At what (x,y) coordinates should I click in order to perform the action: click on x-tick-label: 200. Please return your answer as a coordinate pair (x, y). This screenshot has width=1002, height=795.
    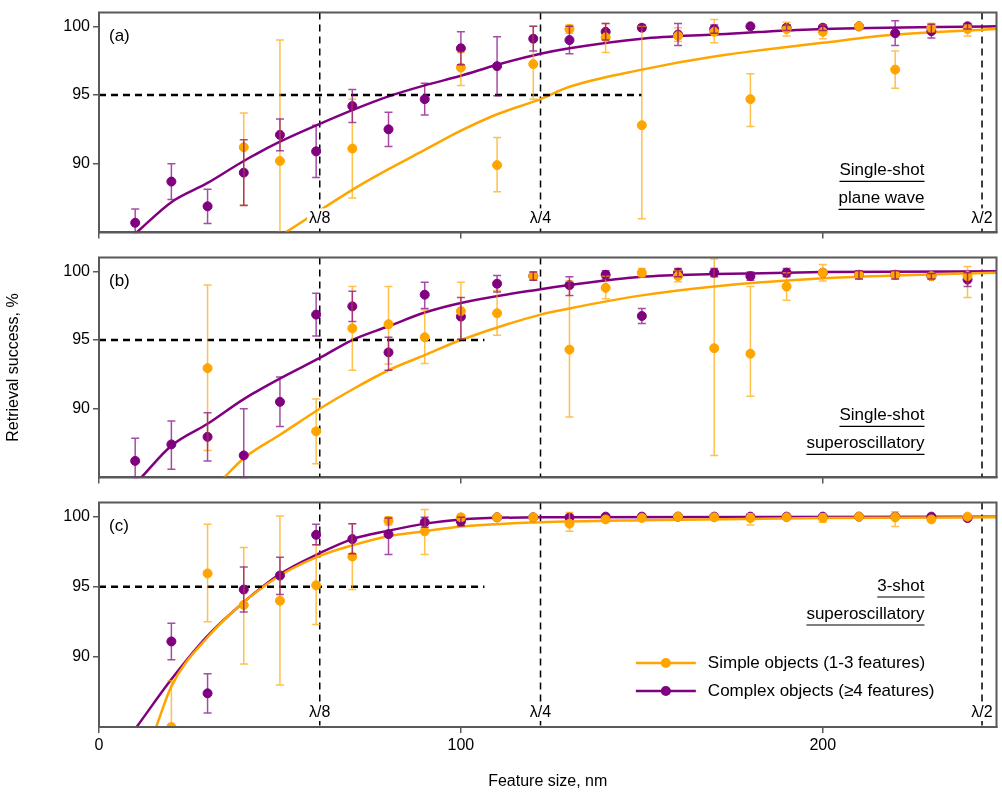
    Looking at the image, I should click on (823, 745).